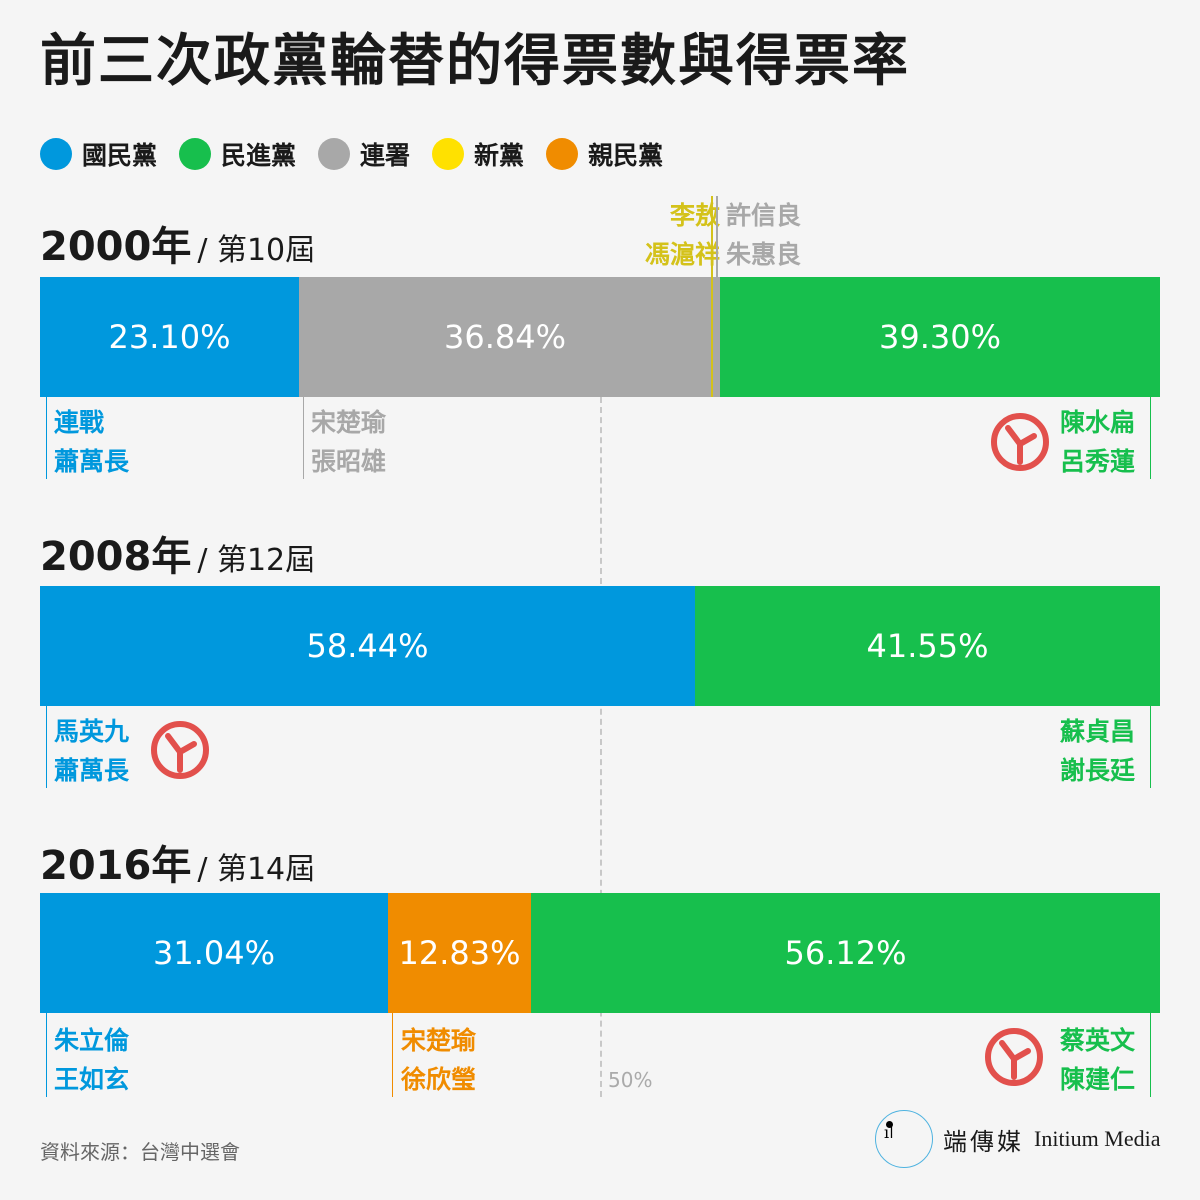 The image size is (1200, 1200). I want to click on bar-value-label: 23.10%, so click(169, 337).